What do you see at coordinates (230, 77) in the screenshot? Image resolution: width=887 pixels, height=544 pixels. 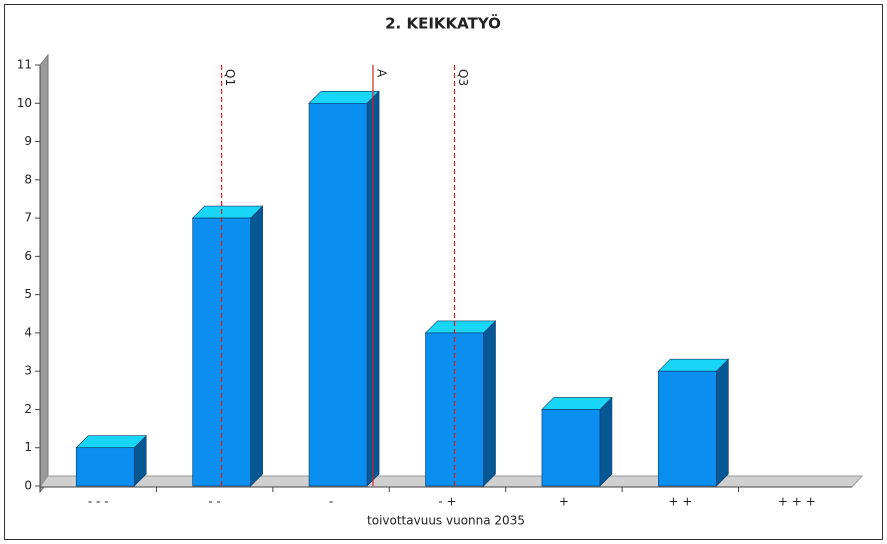 I see `marker-label: Q1` at bounding box center [230, 77].